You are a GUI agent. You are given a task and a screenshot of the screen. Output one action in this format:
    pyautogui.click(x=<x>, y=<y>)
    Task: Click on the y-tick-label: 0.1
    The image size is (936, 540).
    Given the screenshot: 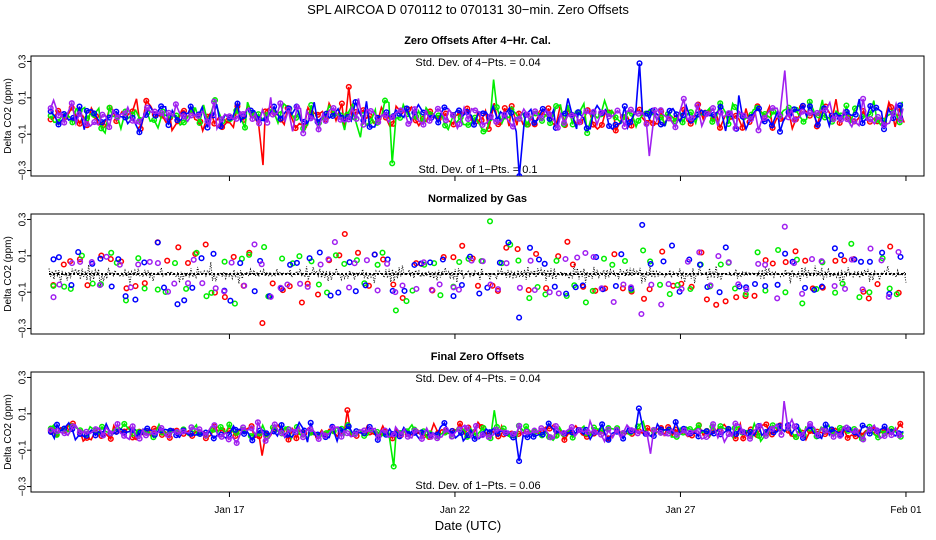 What is the action you would take?
    pyautogui.click(x=23, y=255)
    